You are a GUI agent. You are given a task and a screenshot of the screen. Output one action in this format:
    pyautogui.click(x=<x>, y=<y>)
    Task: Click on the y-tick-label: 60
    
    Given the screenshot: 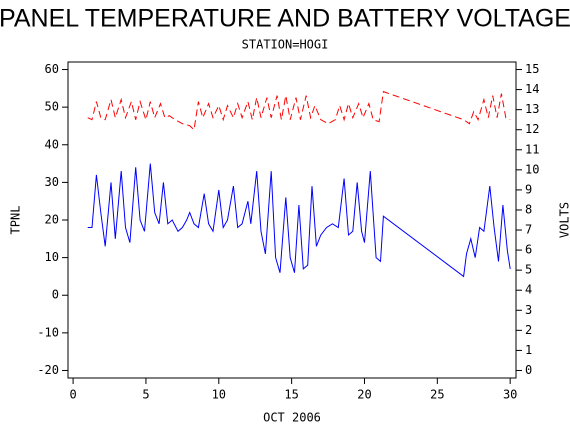 What is the action you would take?
    pyautogui.click(x=52, y=69)
    